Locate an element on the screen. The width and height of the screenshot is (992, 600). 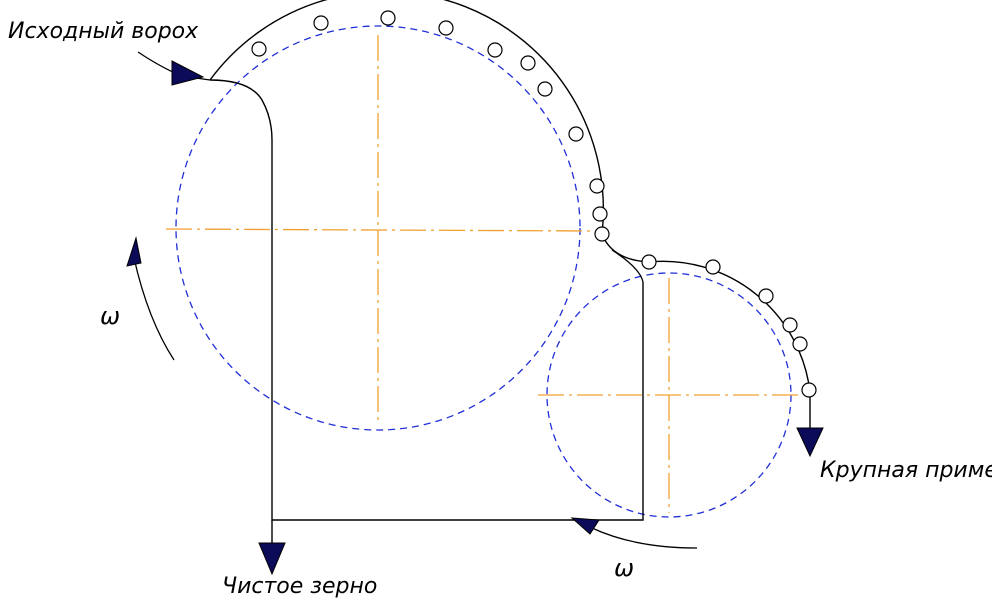
small-drum-rotation-arrowhead is located at coordinates (585, 526).